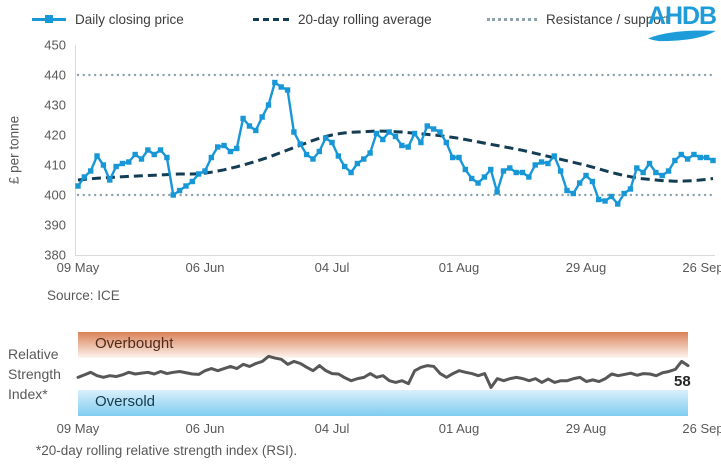  I want to click on rsi-label-line: Relative, so click(33, 354).